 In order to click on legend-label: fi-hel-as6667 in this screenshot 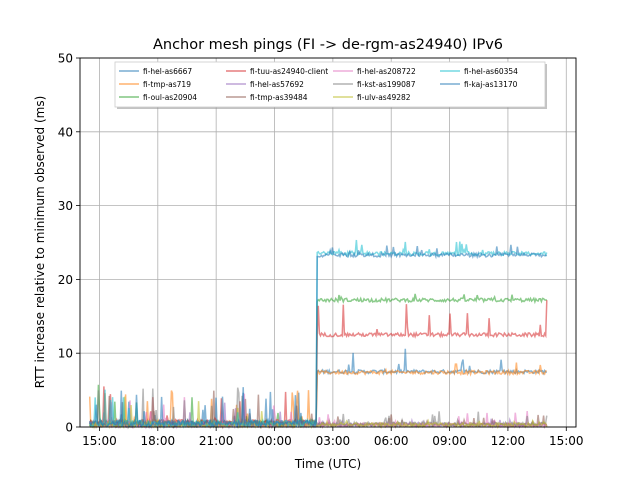, I will do `click(167, 71)`.